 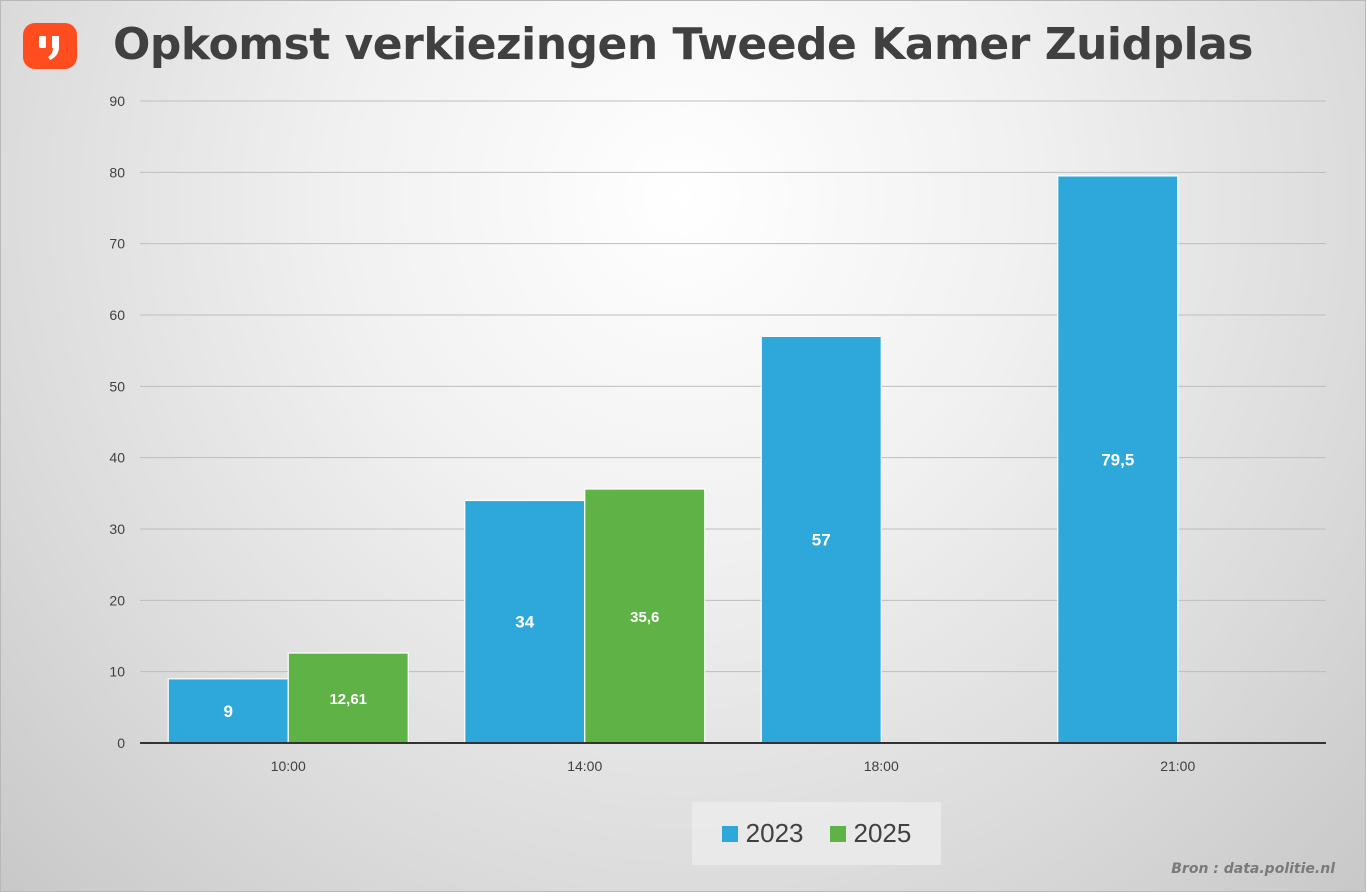 I want to click on y-tick-label: 70, so click(x=117, y=244).